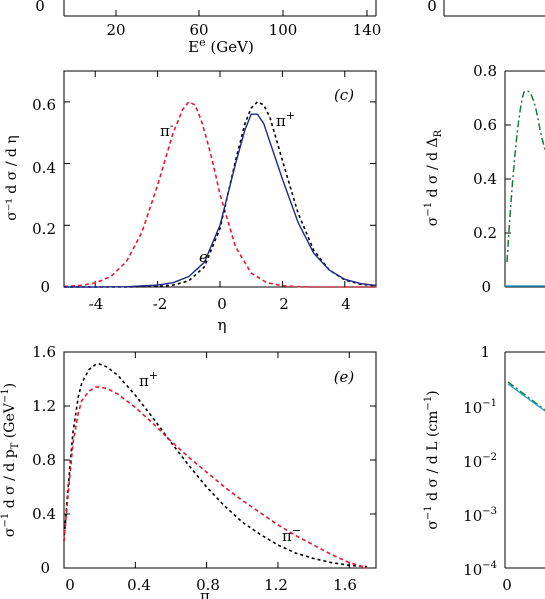 The width and height of the screenshot is (545, 599). I want to click on panel-f-curve-green, so click(526, 396).